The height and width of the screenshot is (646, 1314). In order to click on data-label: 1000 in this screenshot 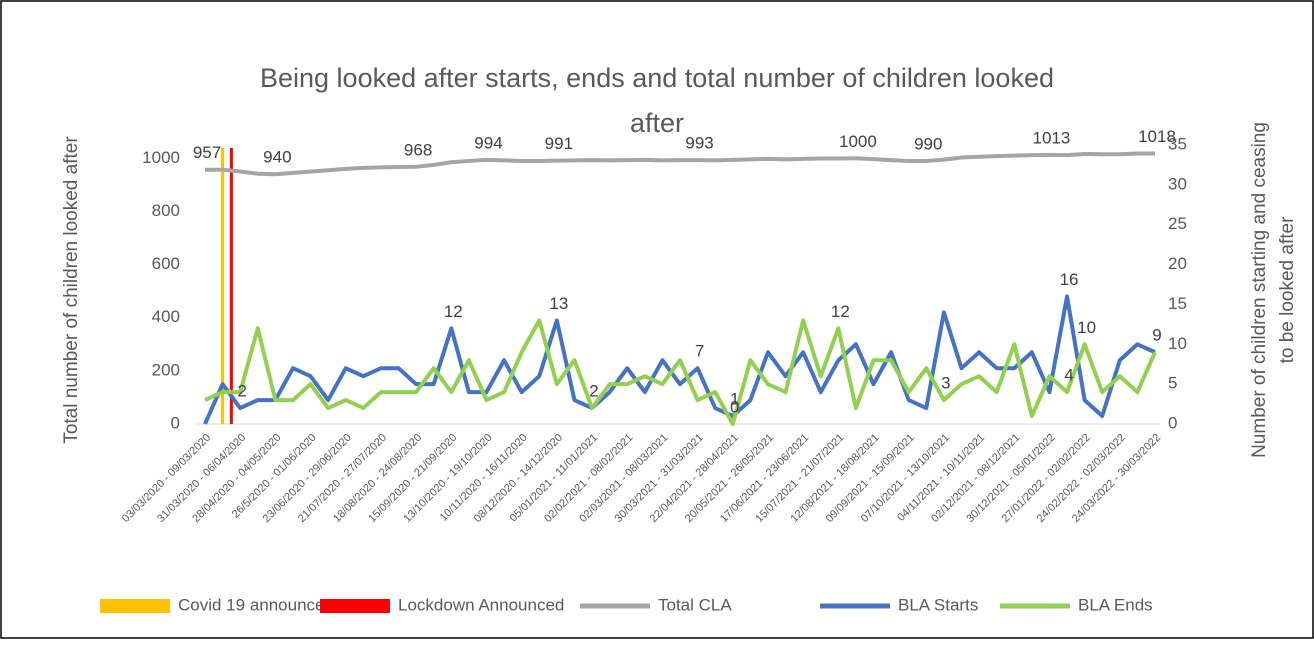, I will do `click(858, 141)`.